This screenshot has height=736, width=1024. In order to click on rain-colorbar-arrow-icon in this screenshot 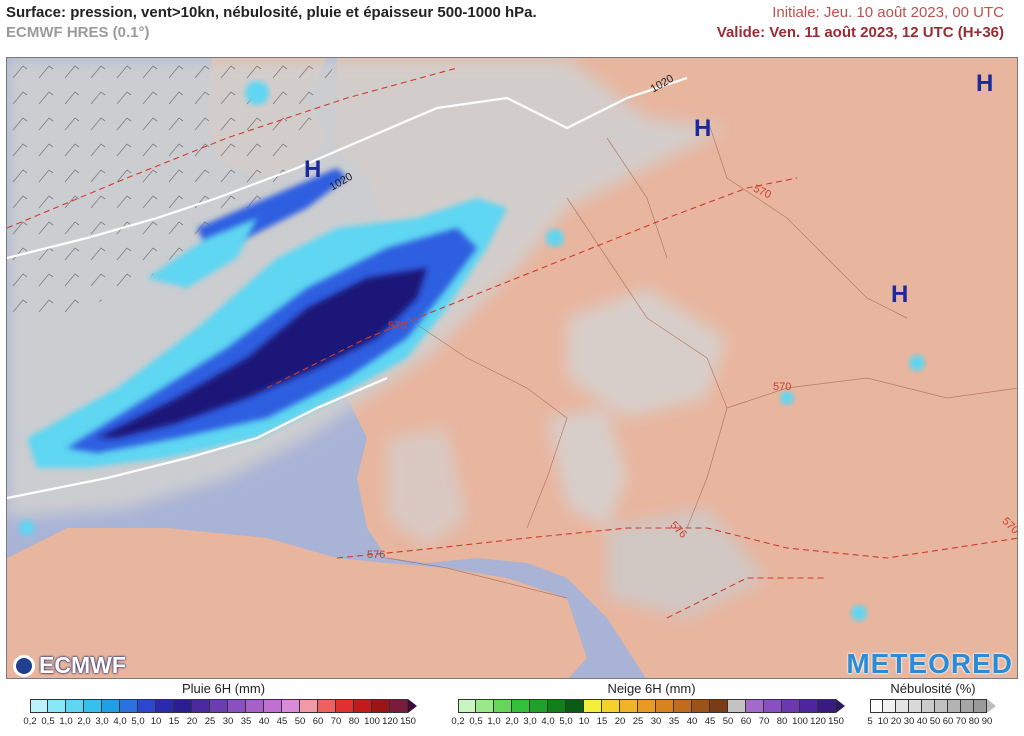, I will do `click(412, 706)`.